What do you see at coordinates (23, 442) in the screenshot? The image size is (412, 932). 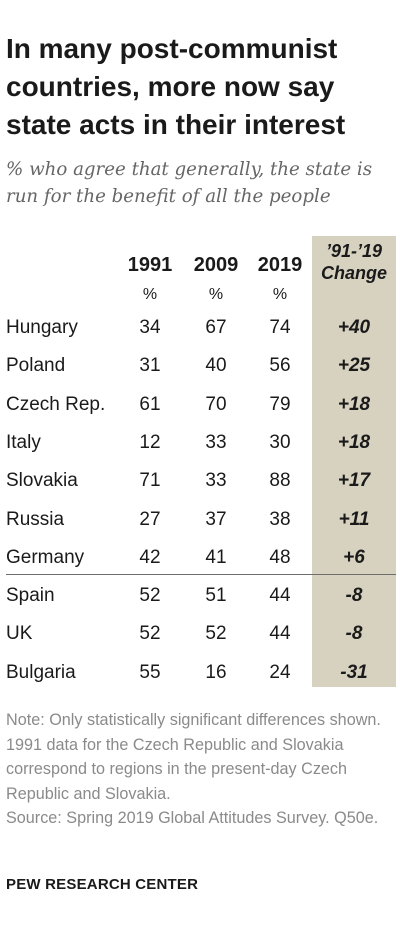 I see `country-label: Italy` at bounding box center [23, 442].